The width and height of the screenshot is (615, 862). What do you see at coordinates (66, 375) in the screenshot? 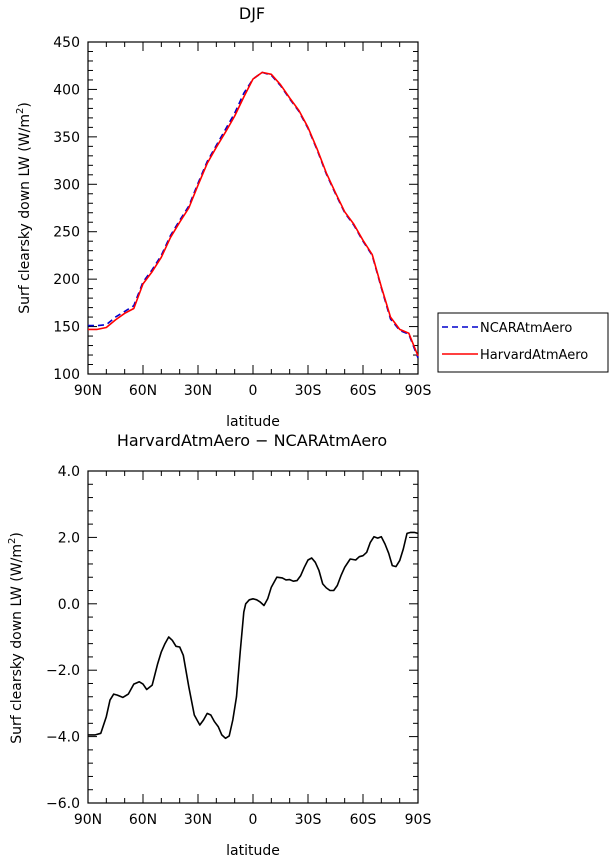
I see `y-tick-label: 100` at bounding box center [66, 375].